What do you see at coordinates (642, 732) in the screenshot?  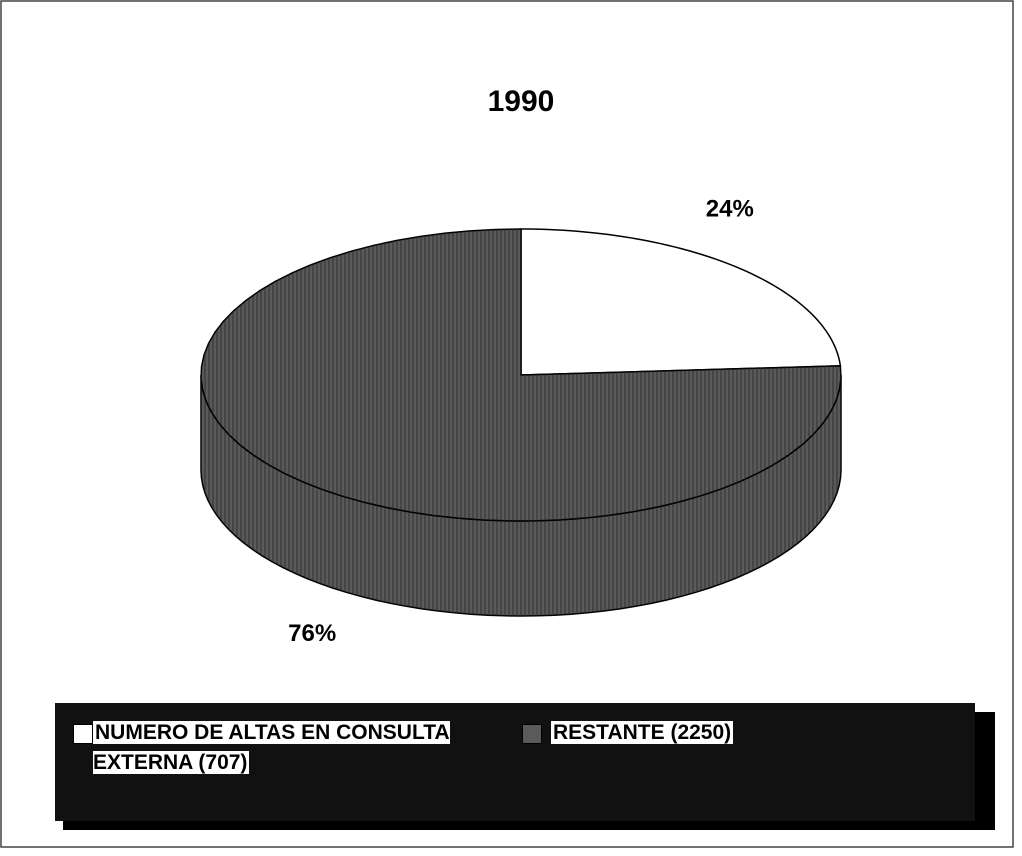 I see `legend-label: RESTANTE (2250)` at bounding box center [642, 732].